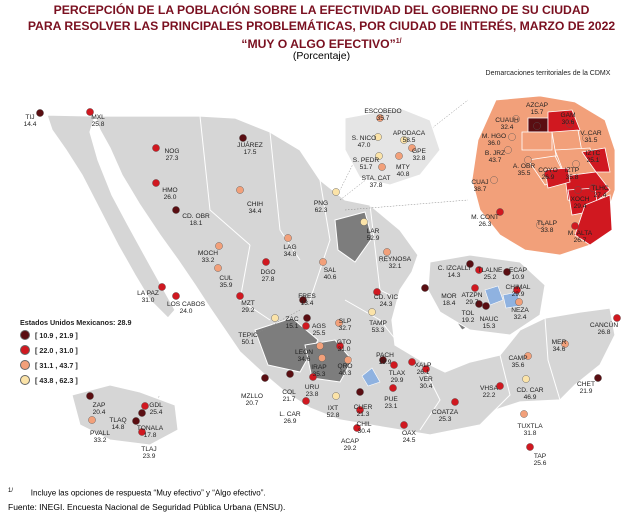  Describe the element at coordinates (518, 270) in the screenshot. I see `city-name: ECAP` at that location.